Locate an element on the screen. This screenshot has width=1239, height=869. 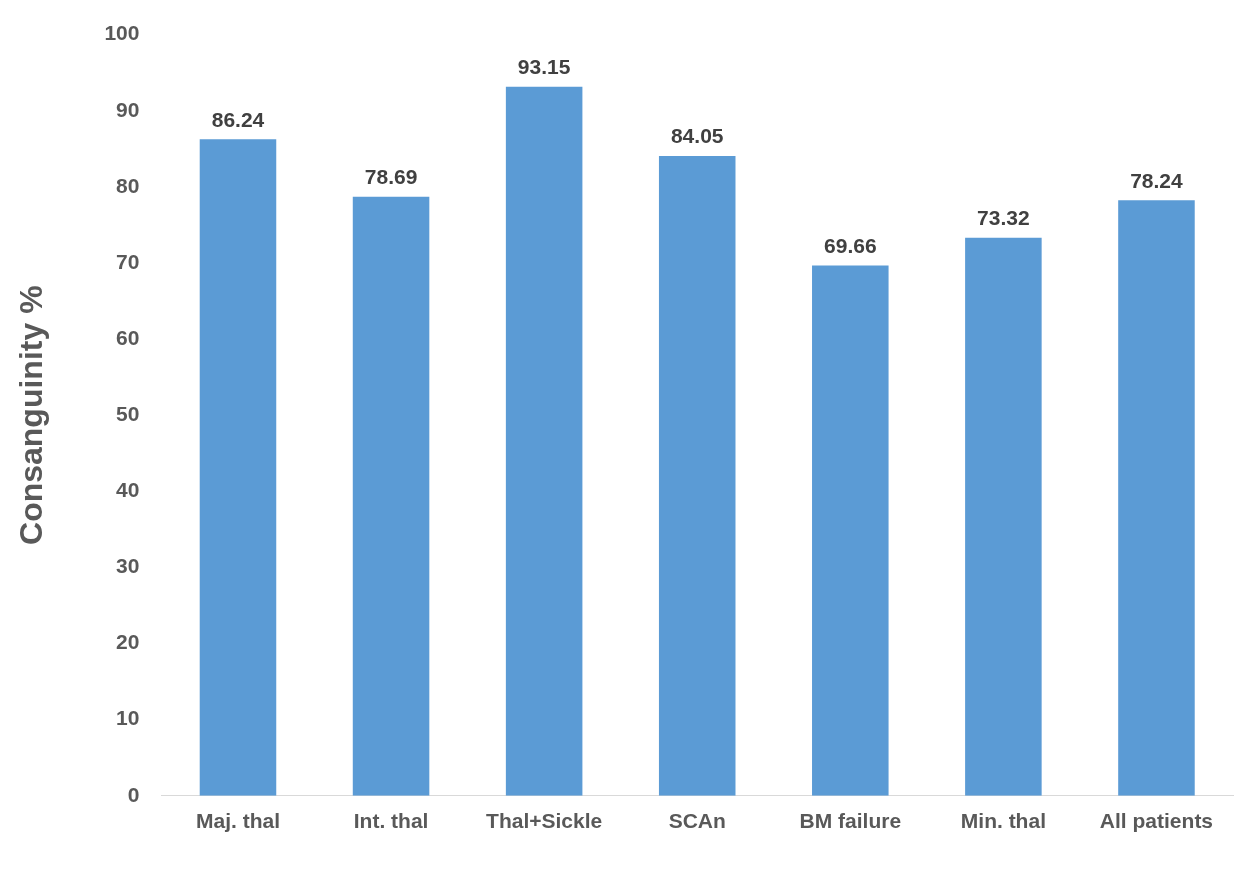
data-label: 78.24 is located at coordinates (1157, 180).